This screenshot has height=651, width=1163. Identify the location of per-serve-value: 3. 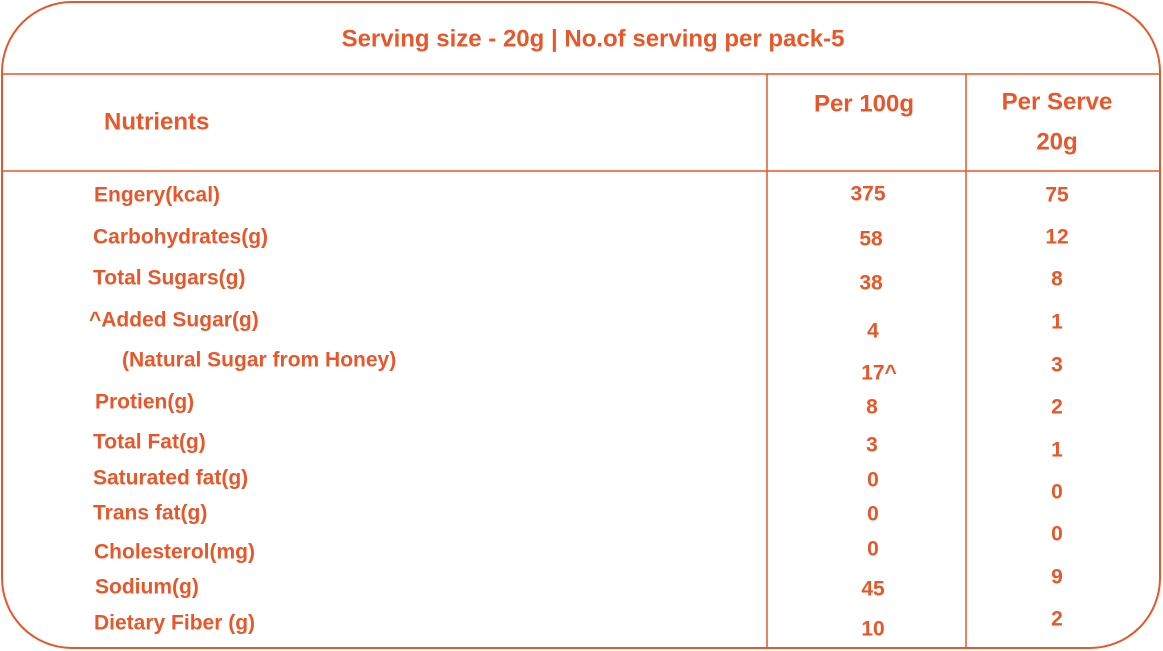
(1057, 365).